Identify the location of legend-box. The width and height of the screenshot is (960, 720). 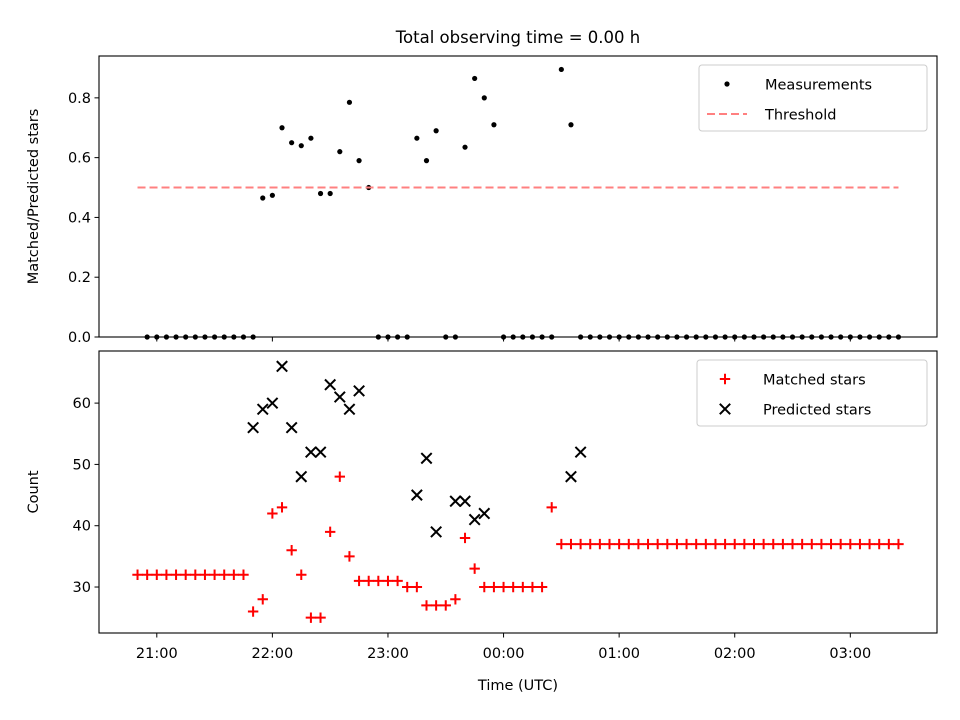
(812, 393).